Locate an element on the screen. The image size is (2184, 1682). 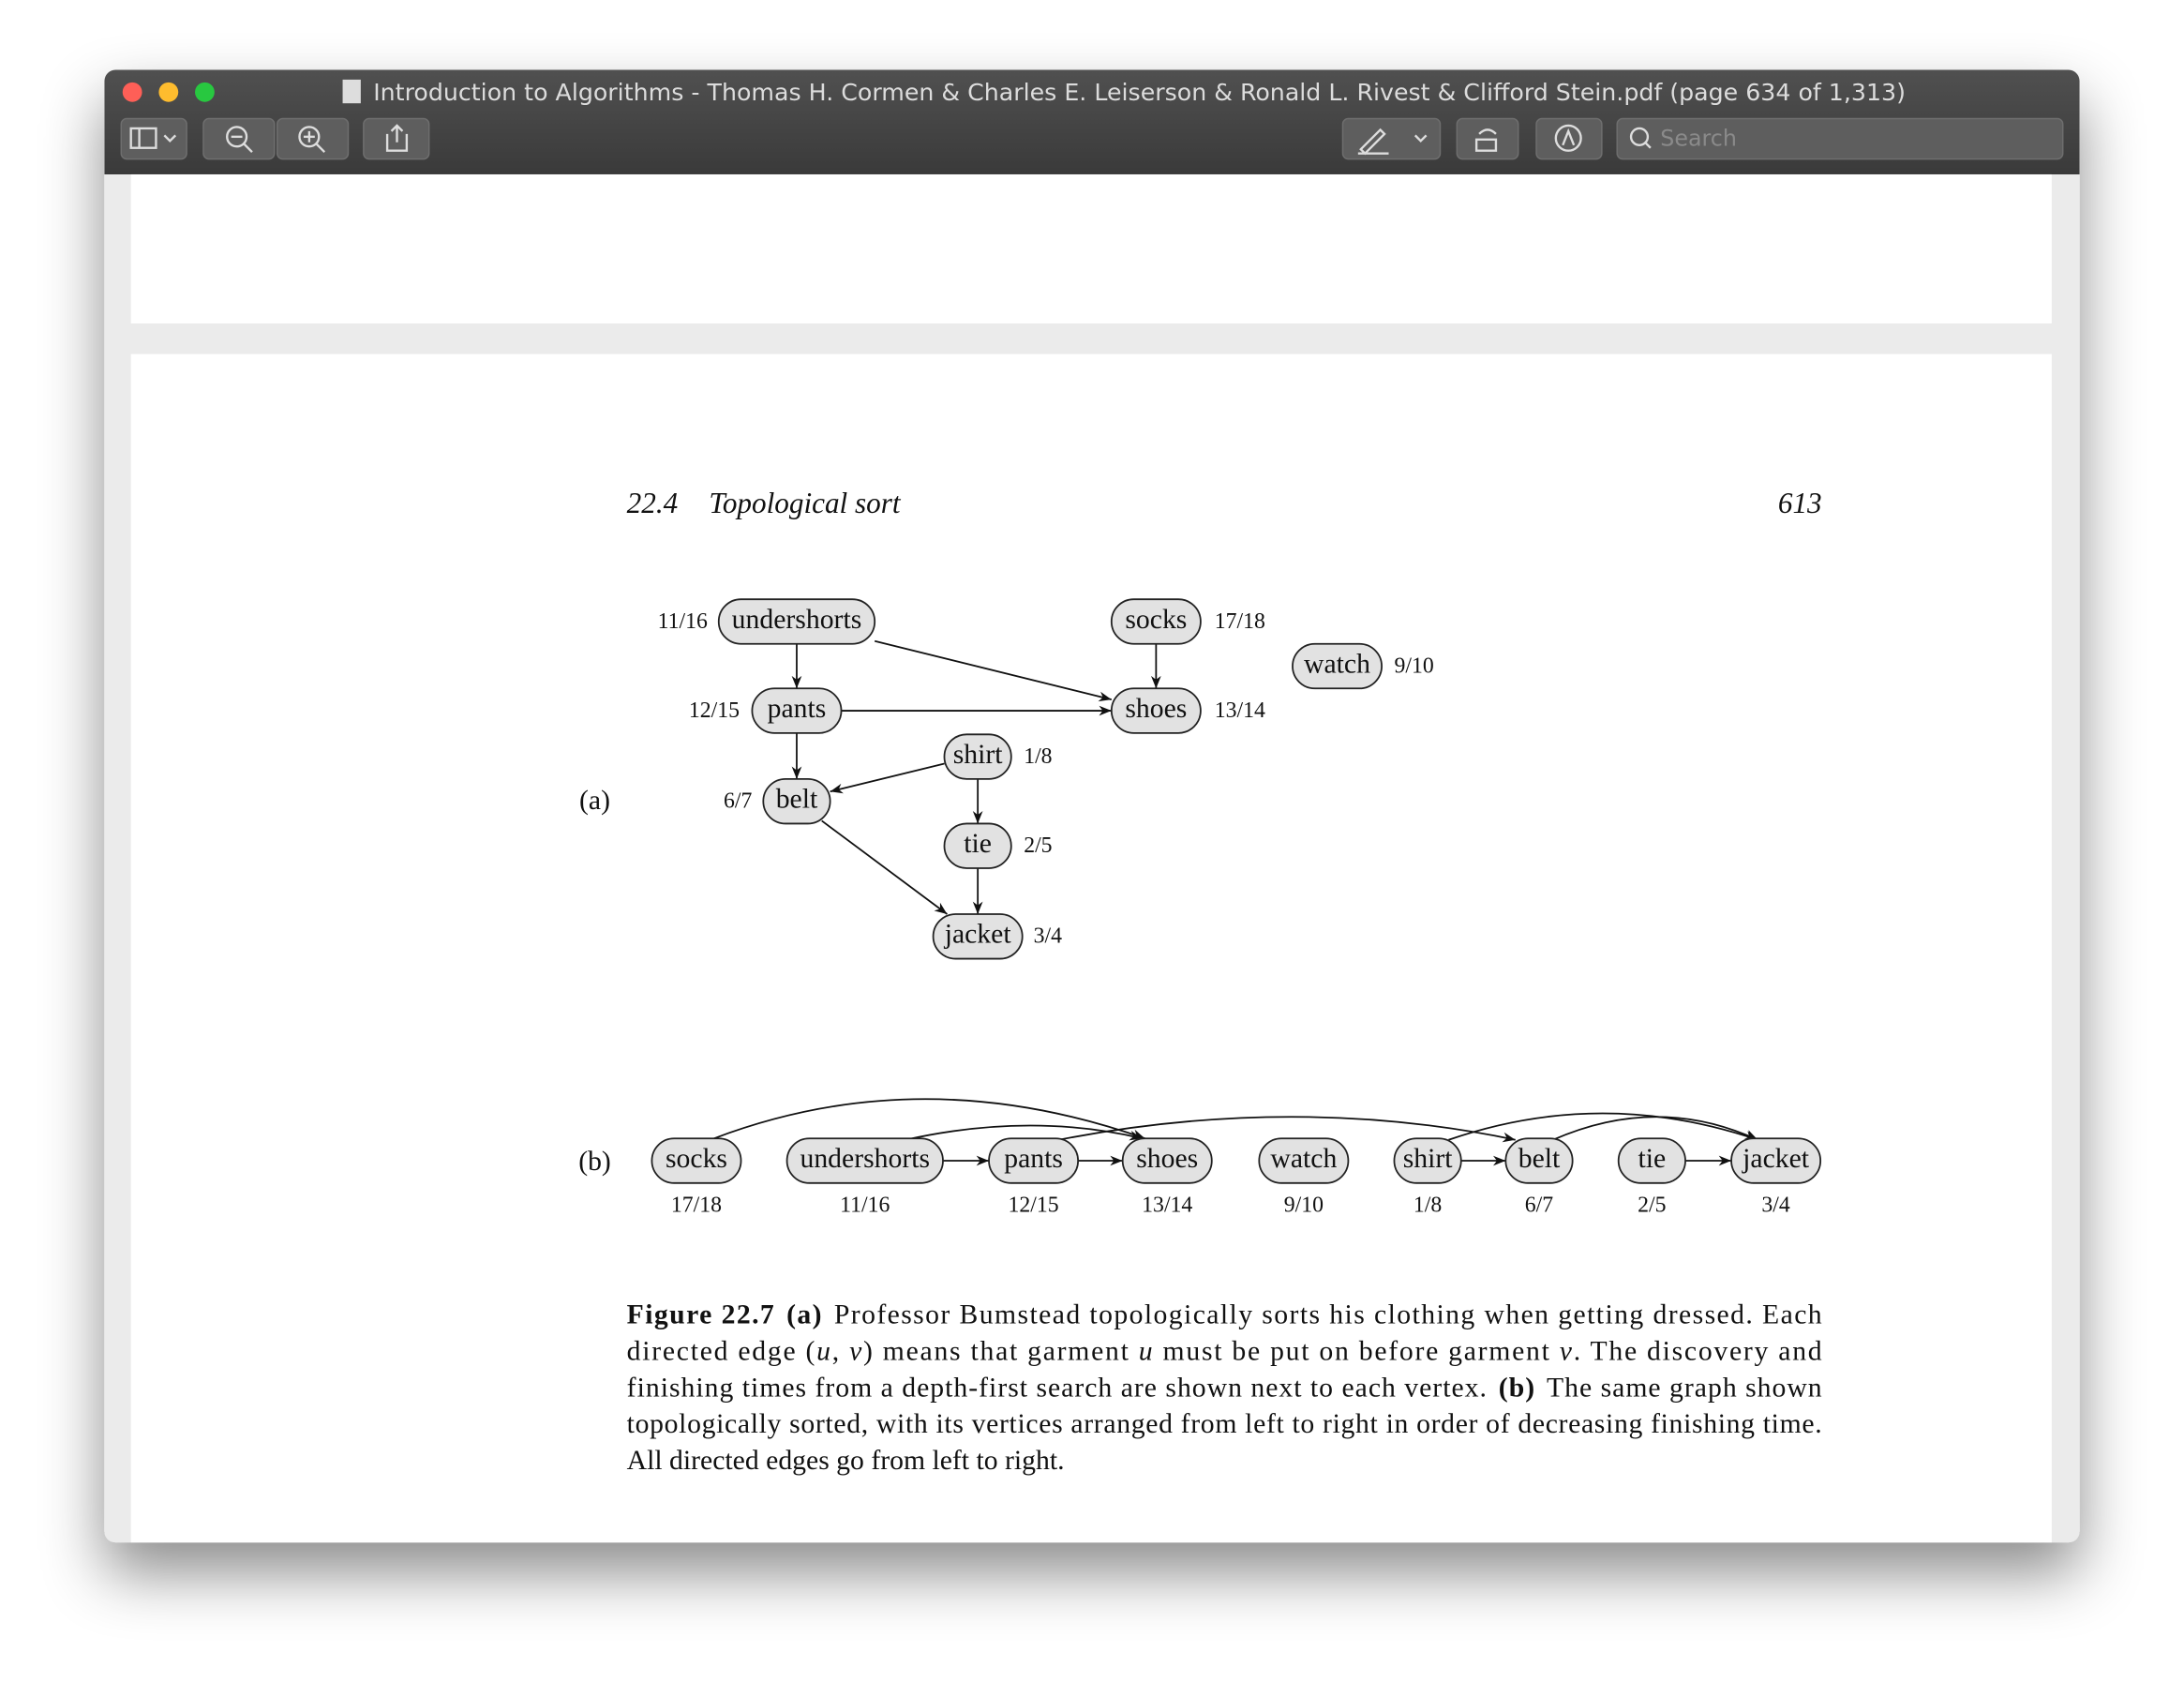
search-field is located at coordinates (1840, 138).